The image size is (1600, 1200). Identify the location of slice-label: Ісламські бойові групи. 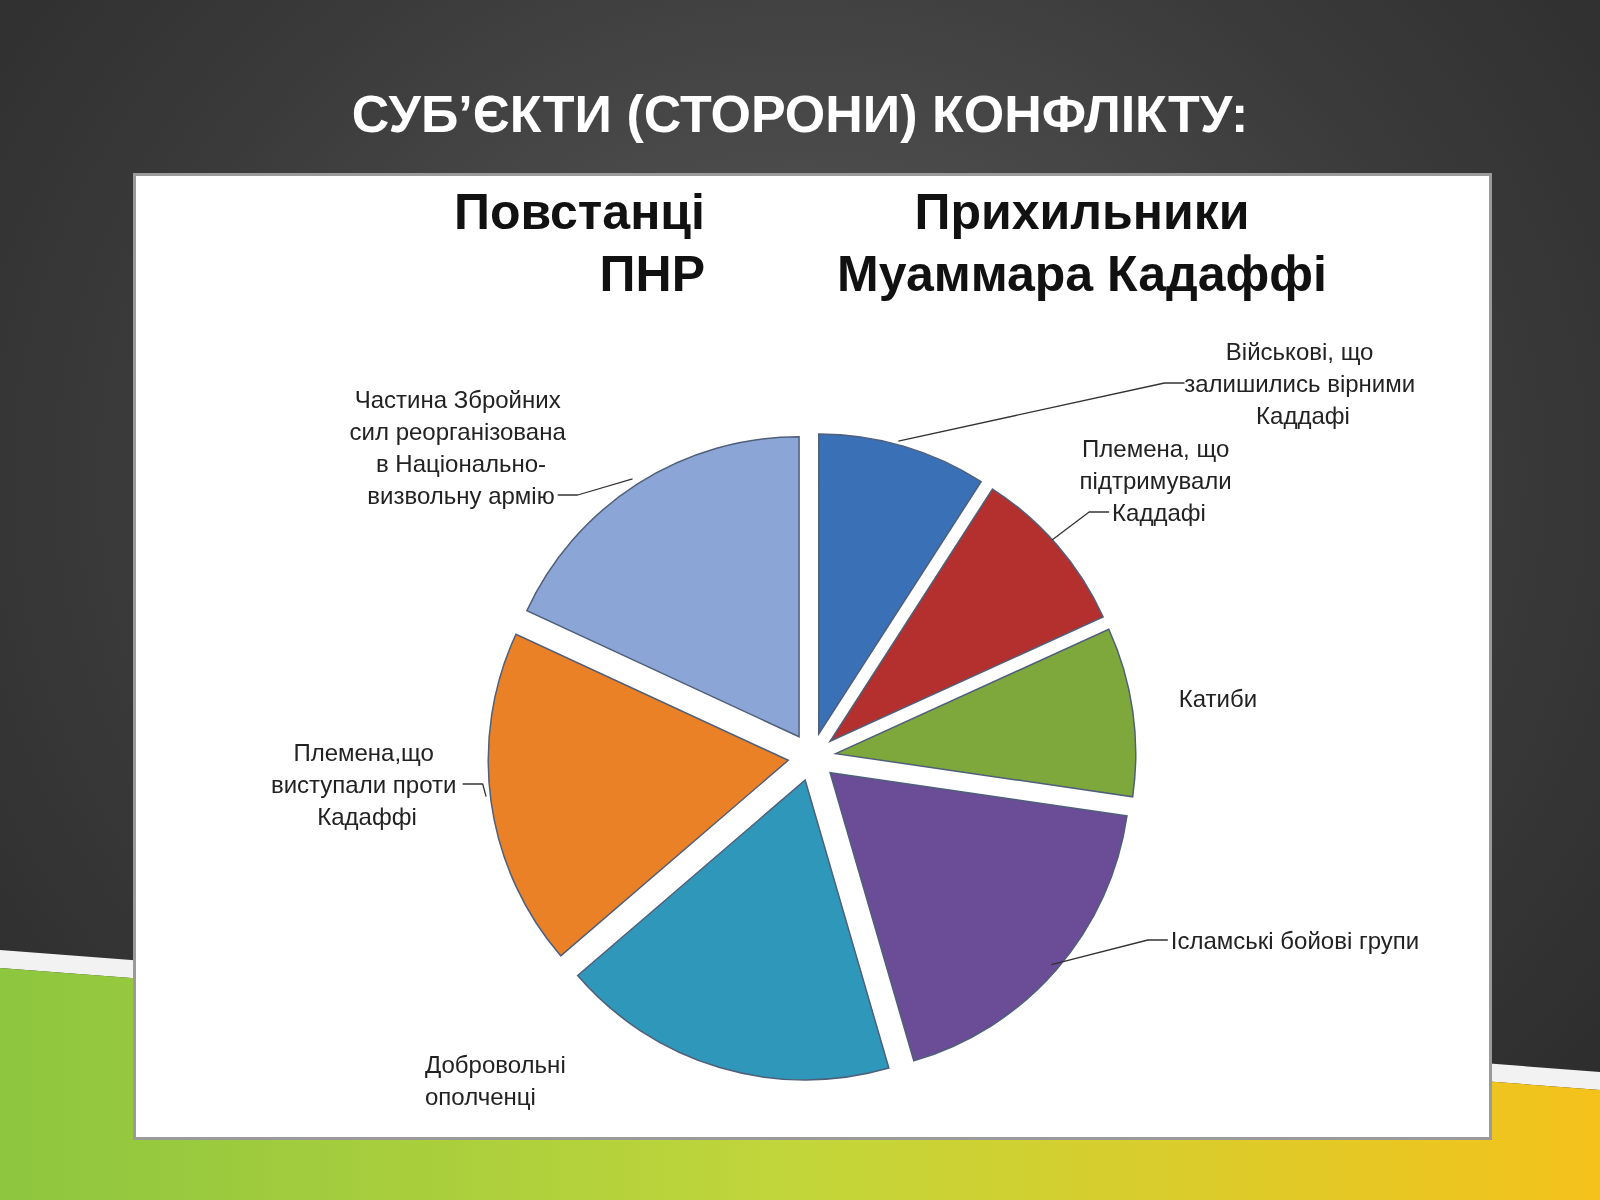
(1295, 940).